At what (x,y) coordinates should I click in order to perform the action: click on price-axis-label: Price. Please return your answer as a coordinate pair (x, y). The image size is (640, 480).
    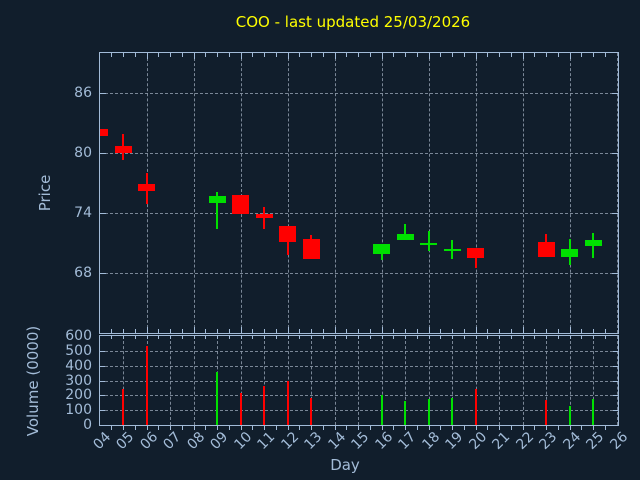
    Looking at the image, I should click on (45, 193).